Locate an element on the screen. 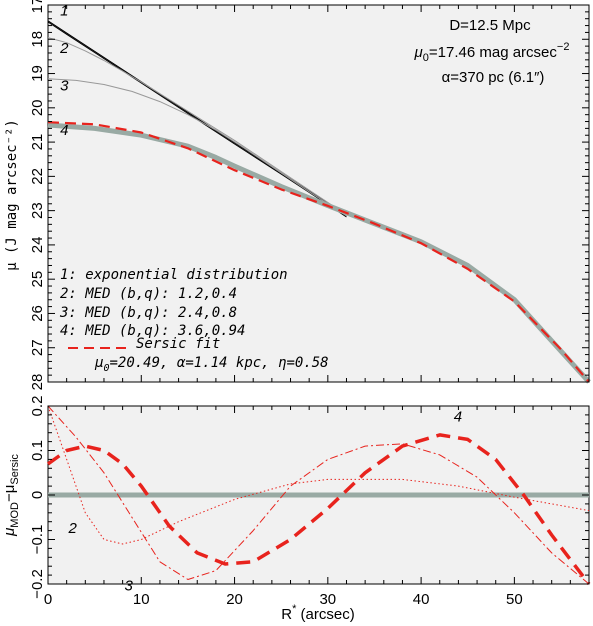  bottom-curve-label-4: 4 is located at coordinates (458, 417).